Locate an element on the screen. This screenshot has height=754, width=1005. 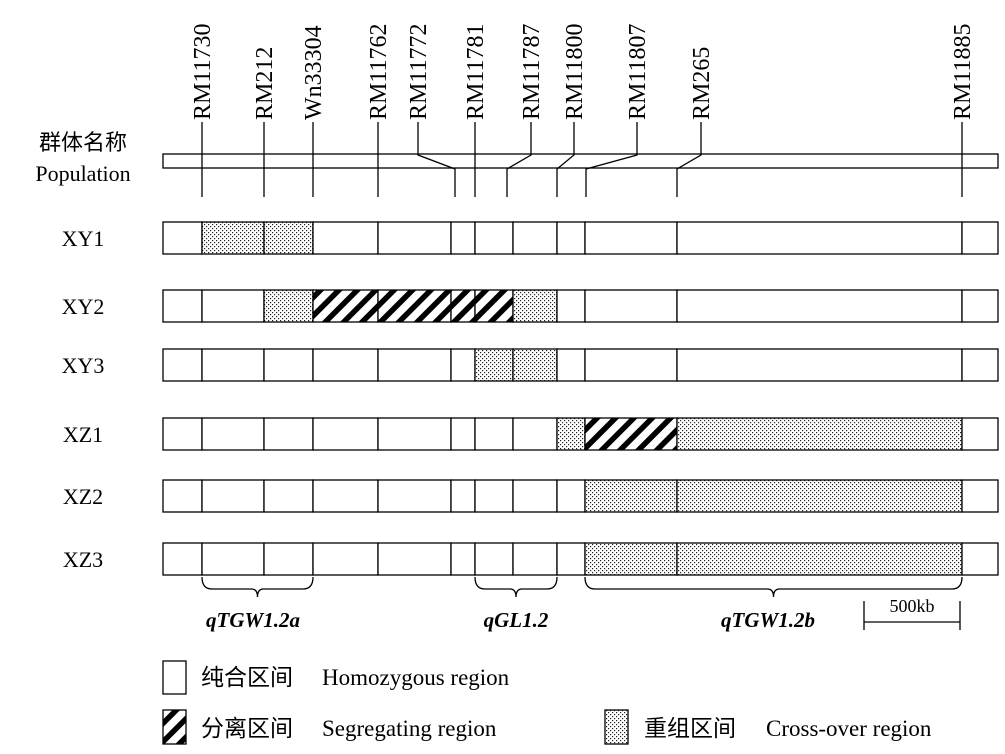
legend-label-crossover-zh: 重组区间 is located at coordinates (690, 728).